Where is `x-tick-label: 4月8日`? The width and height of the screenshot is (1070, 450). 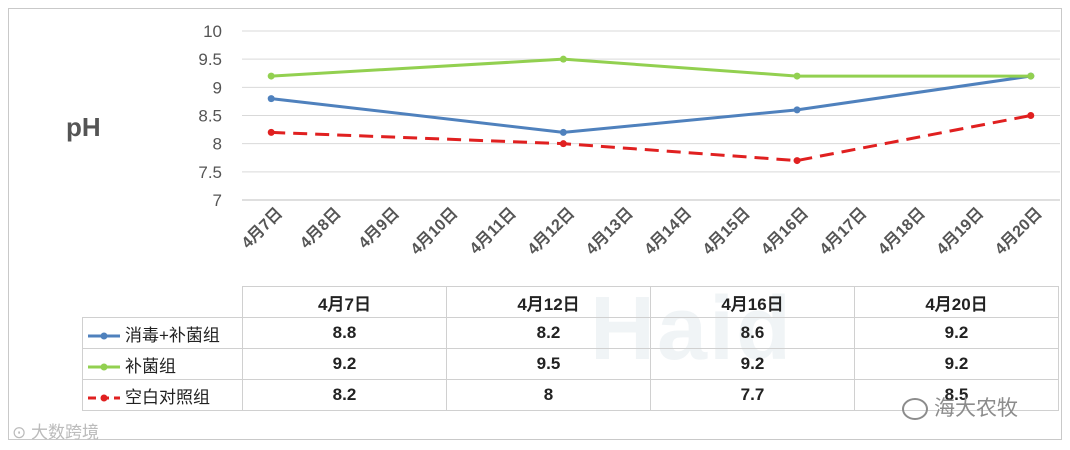 x-tick-label: 4月8日 is located at coordinates (321, 228).